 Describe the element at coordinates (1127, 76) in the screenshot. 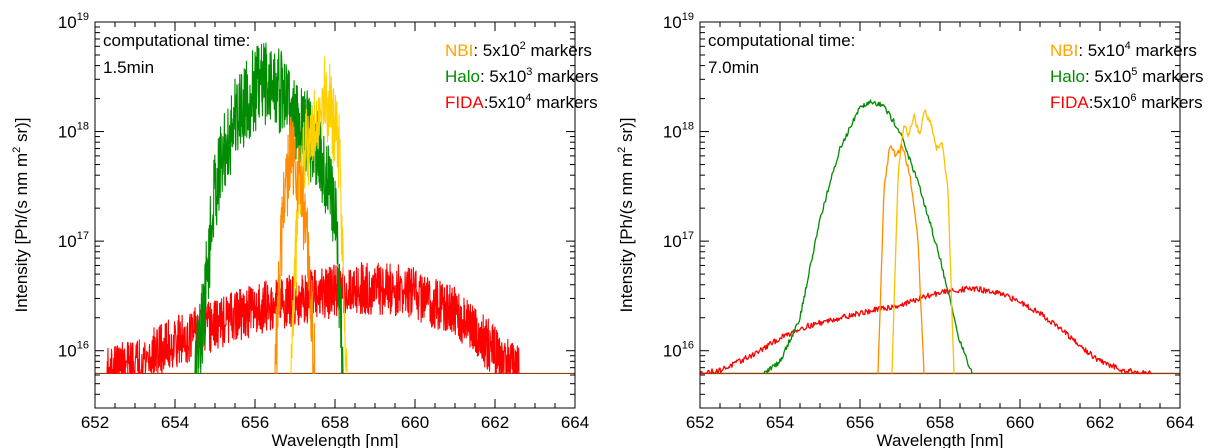

I see `legend-entry: Halo: 5x105 markers` at that location.